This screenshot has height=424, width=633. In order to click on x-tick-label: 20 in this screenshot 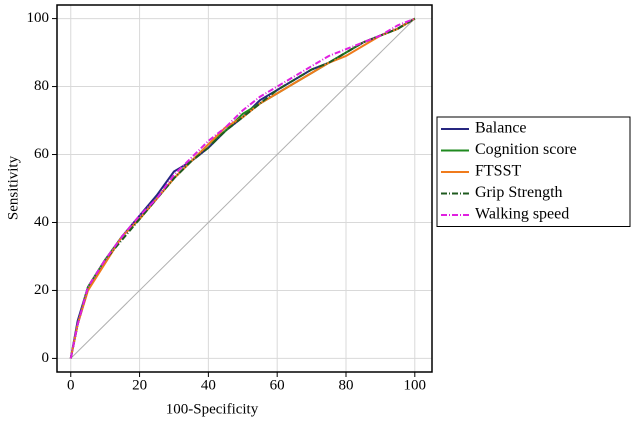, I will do `click(139, 385)`.